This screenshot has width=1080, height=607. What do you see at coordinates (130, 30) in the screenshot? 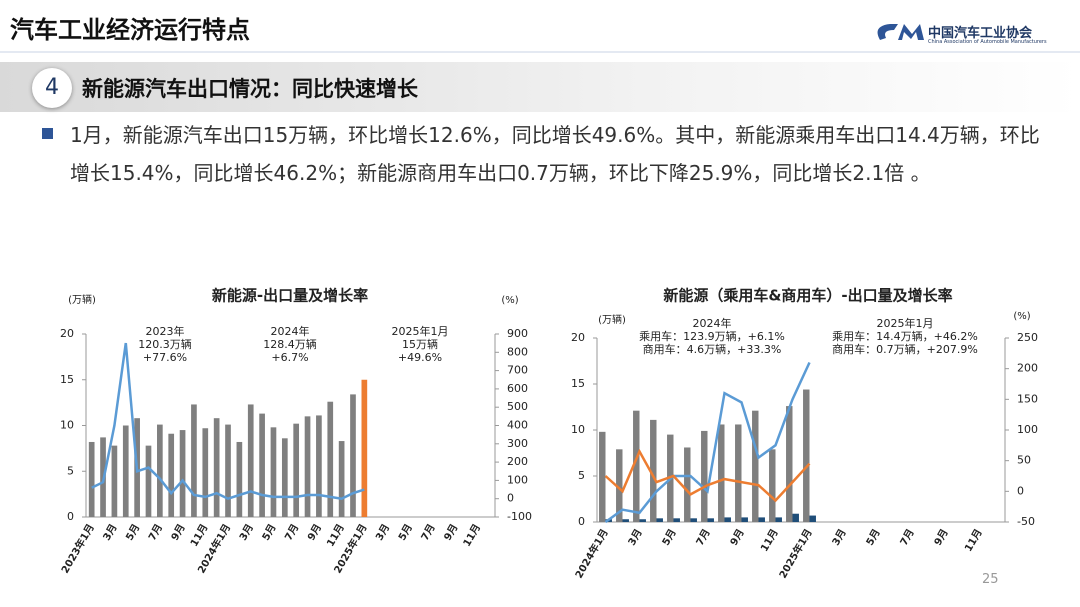
I see `header-title: 汽车工业经济运行特点` at bounding box center [130, 30].